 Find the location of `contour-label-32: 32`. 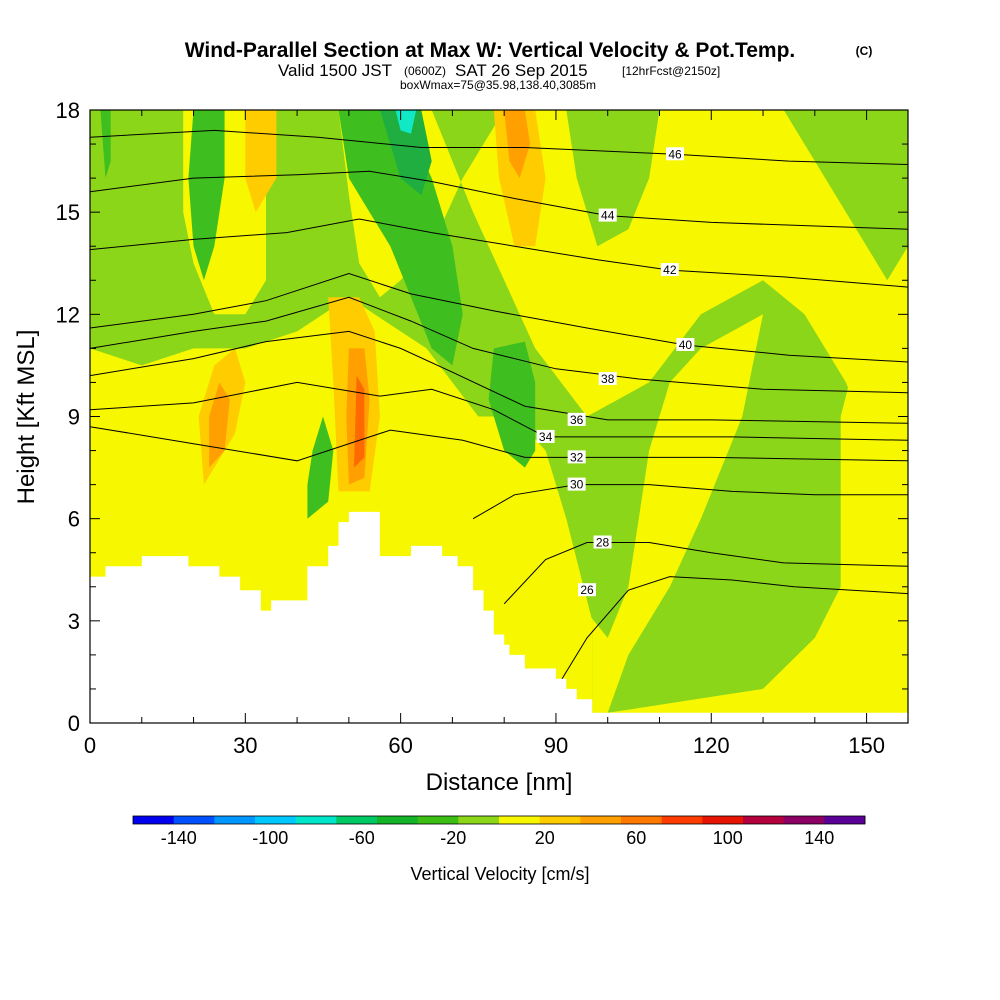

contour-label-32: 32 is located at coordinates (577, 457).